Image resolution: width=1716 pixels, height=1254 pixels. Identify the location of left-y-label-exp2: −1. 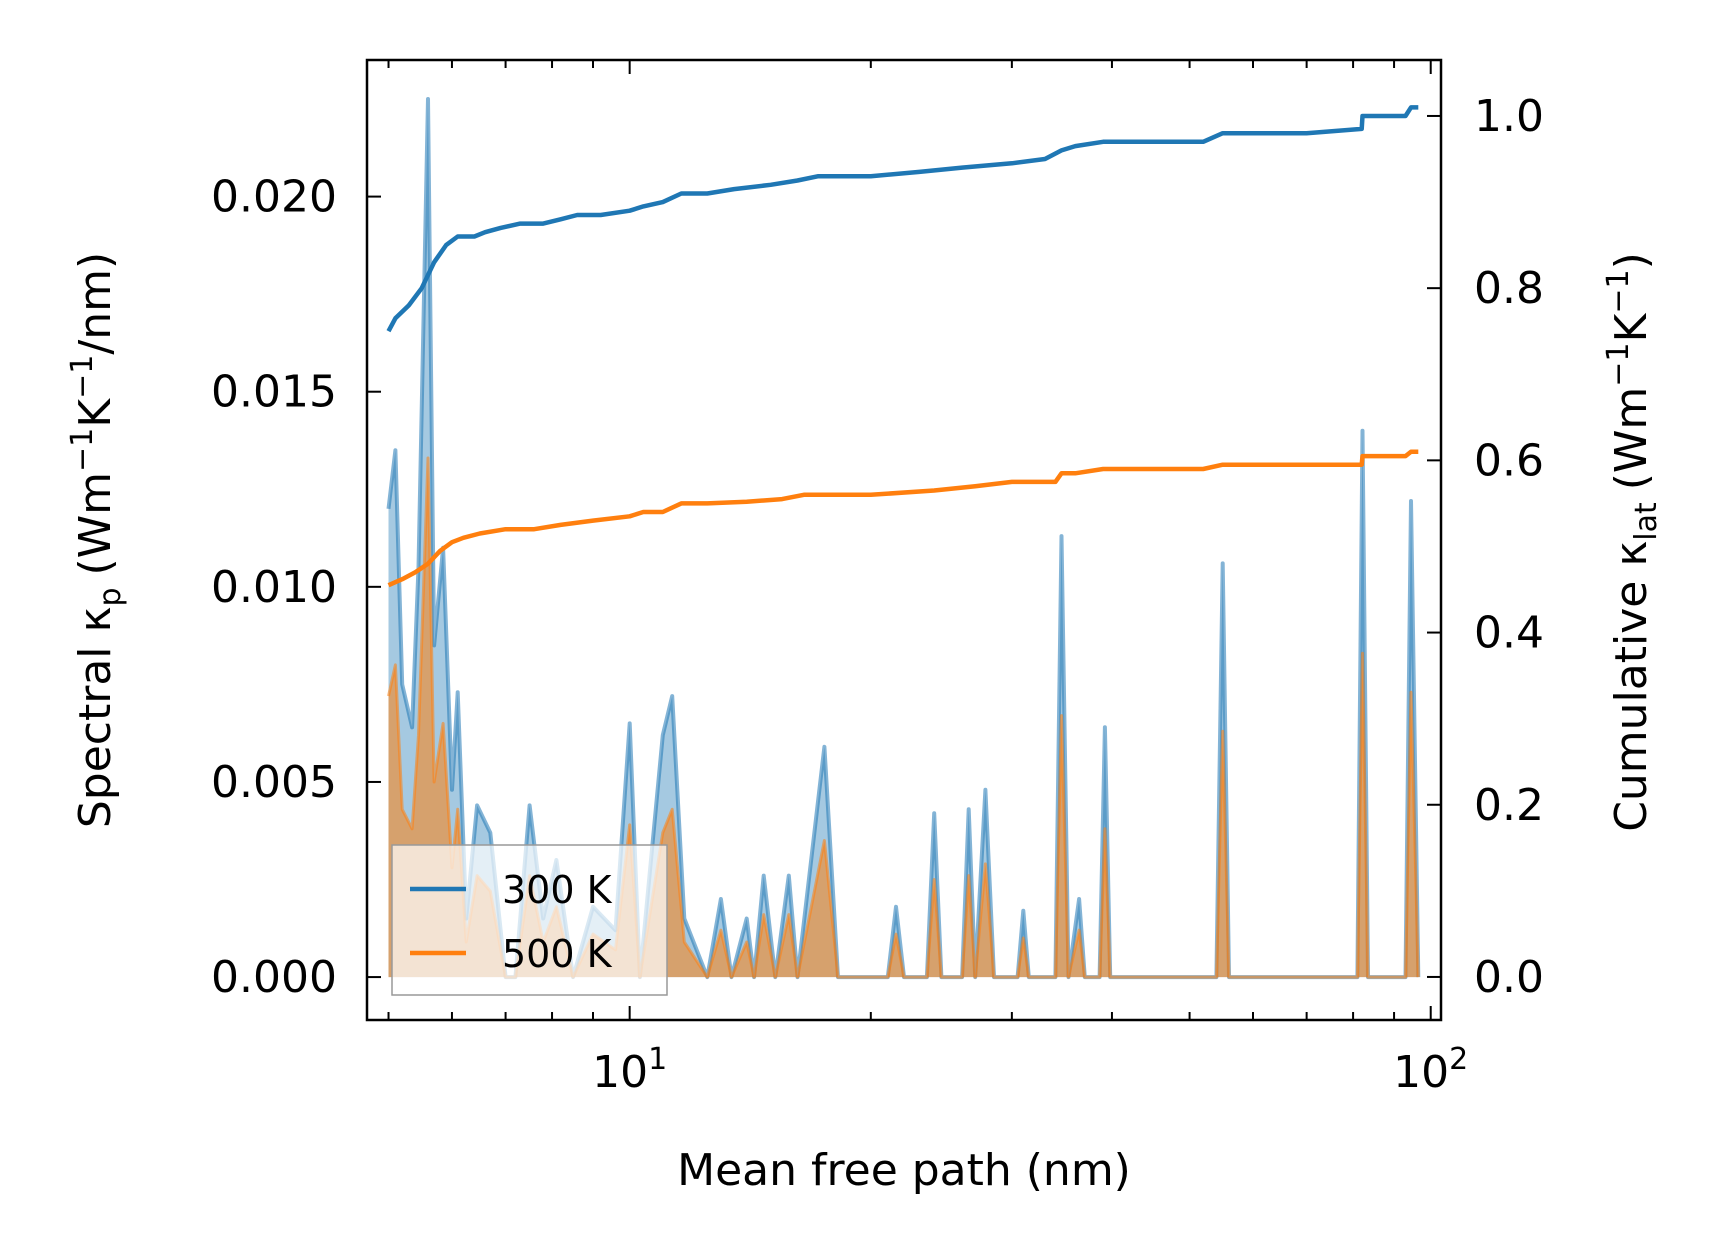
(82, 377).